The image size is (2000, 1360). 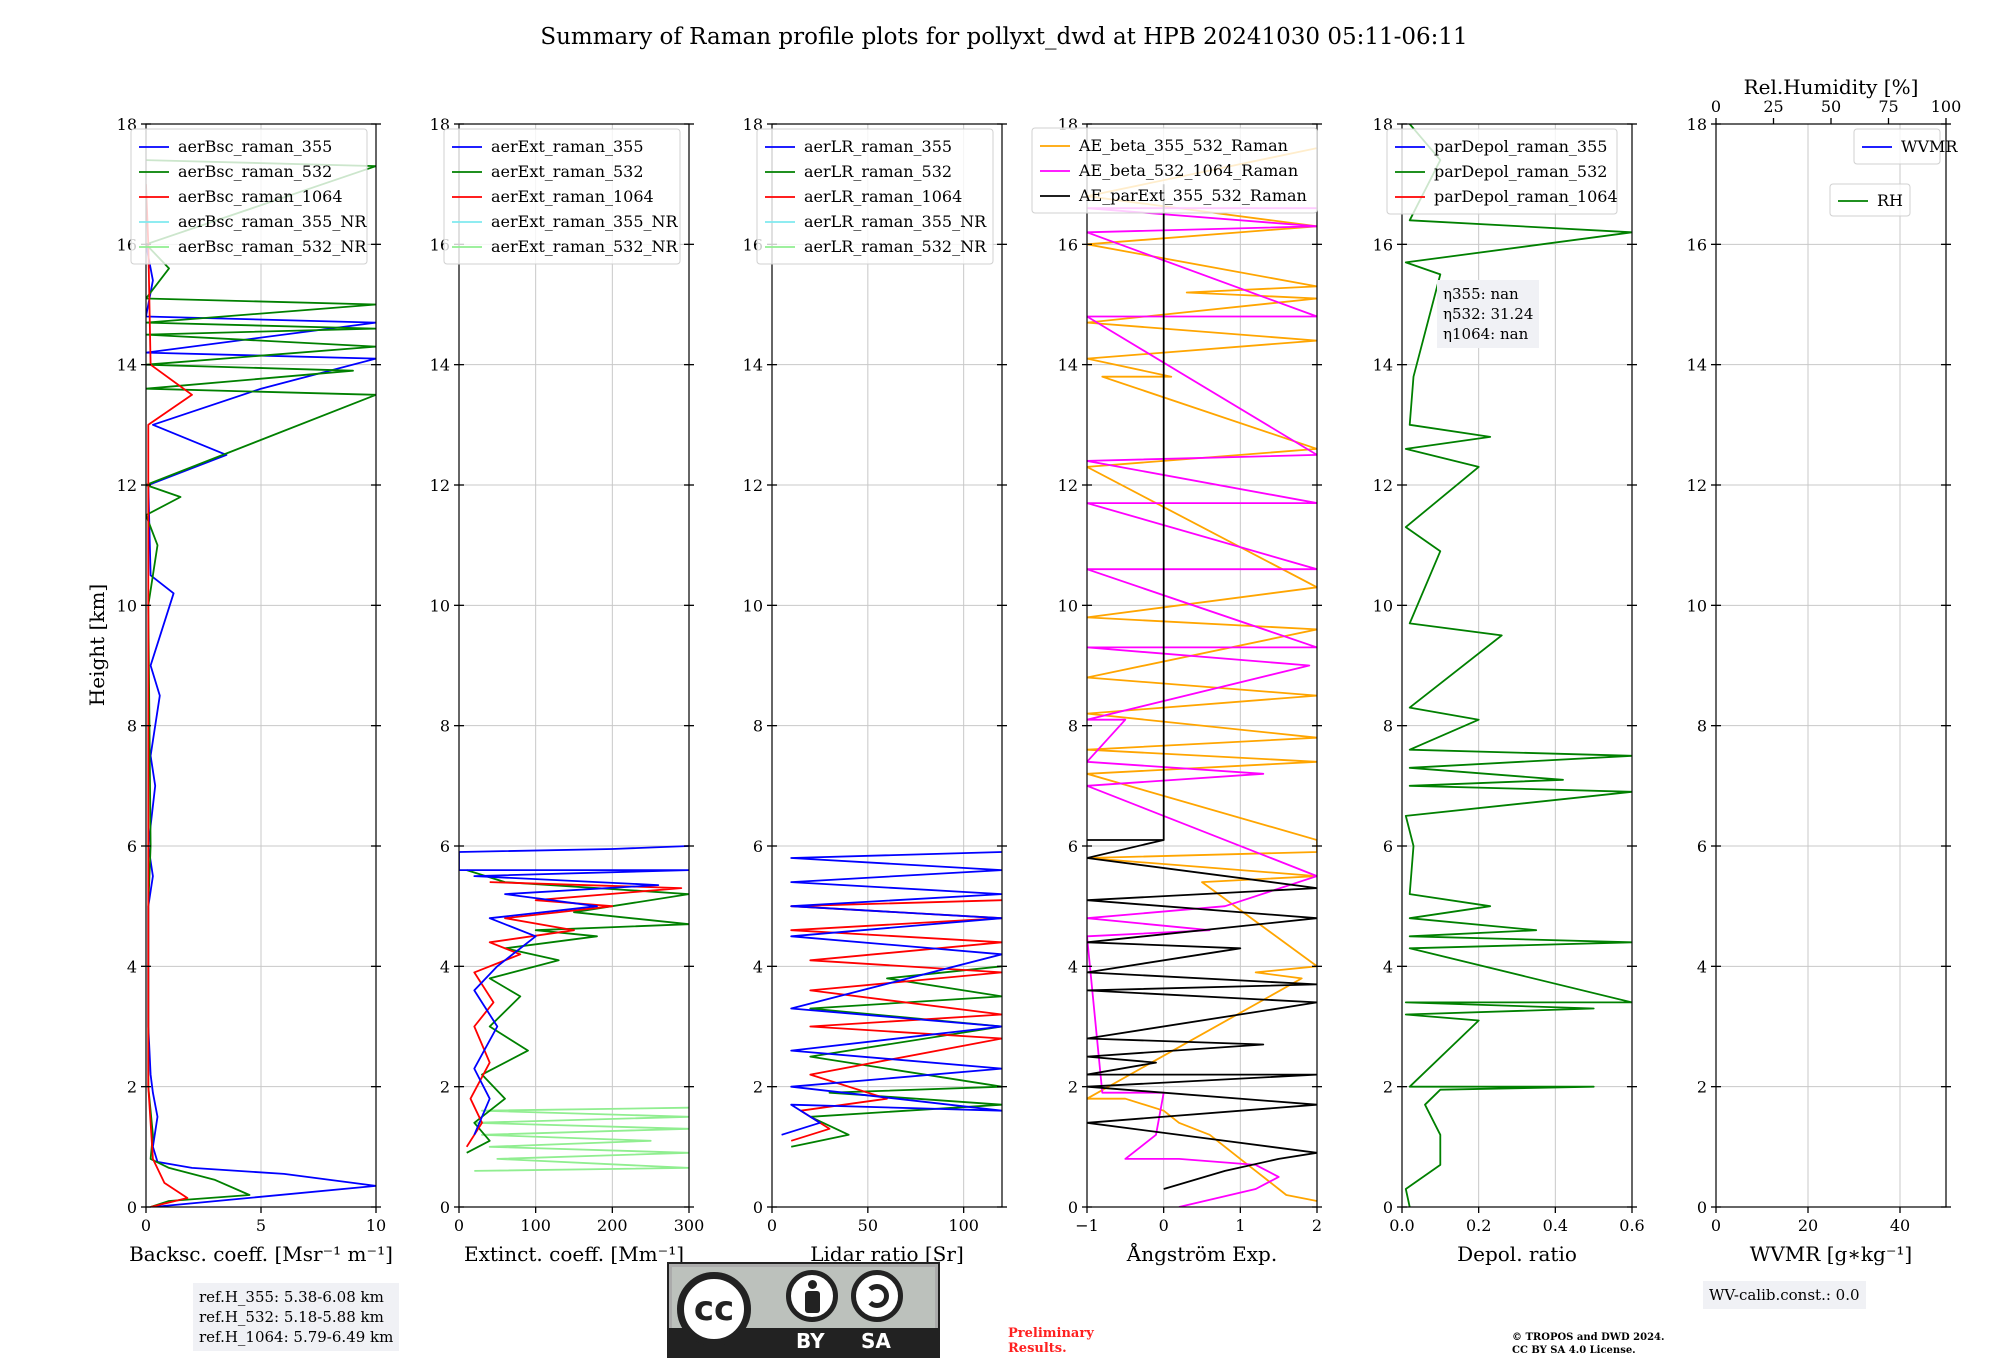 What do you see at coordinates (883, 196) in the screenshot?
I see `legend-label: aerLR_raman_1064` at bounding box center [883, 196].